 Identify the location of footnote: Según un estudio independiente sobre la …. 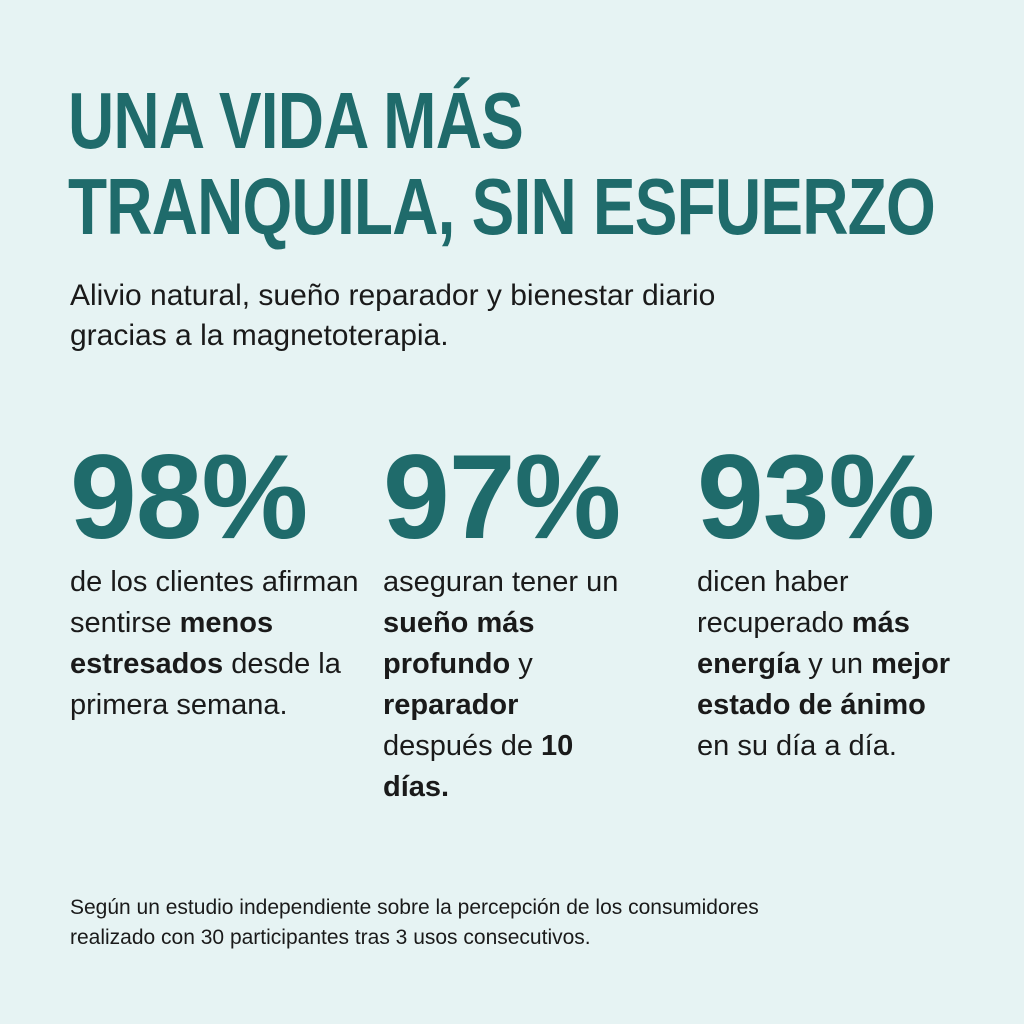
(520, 923).